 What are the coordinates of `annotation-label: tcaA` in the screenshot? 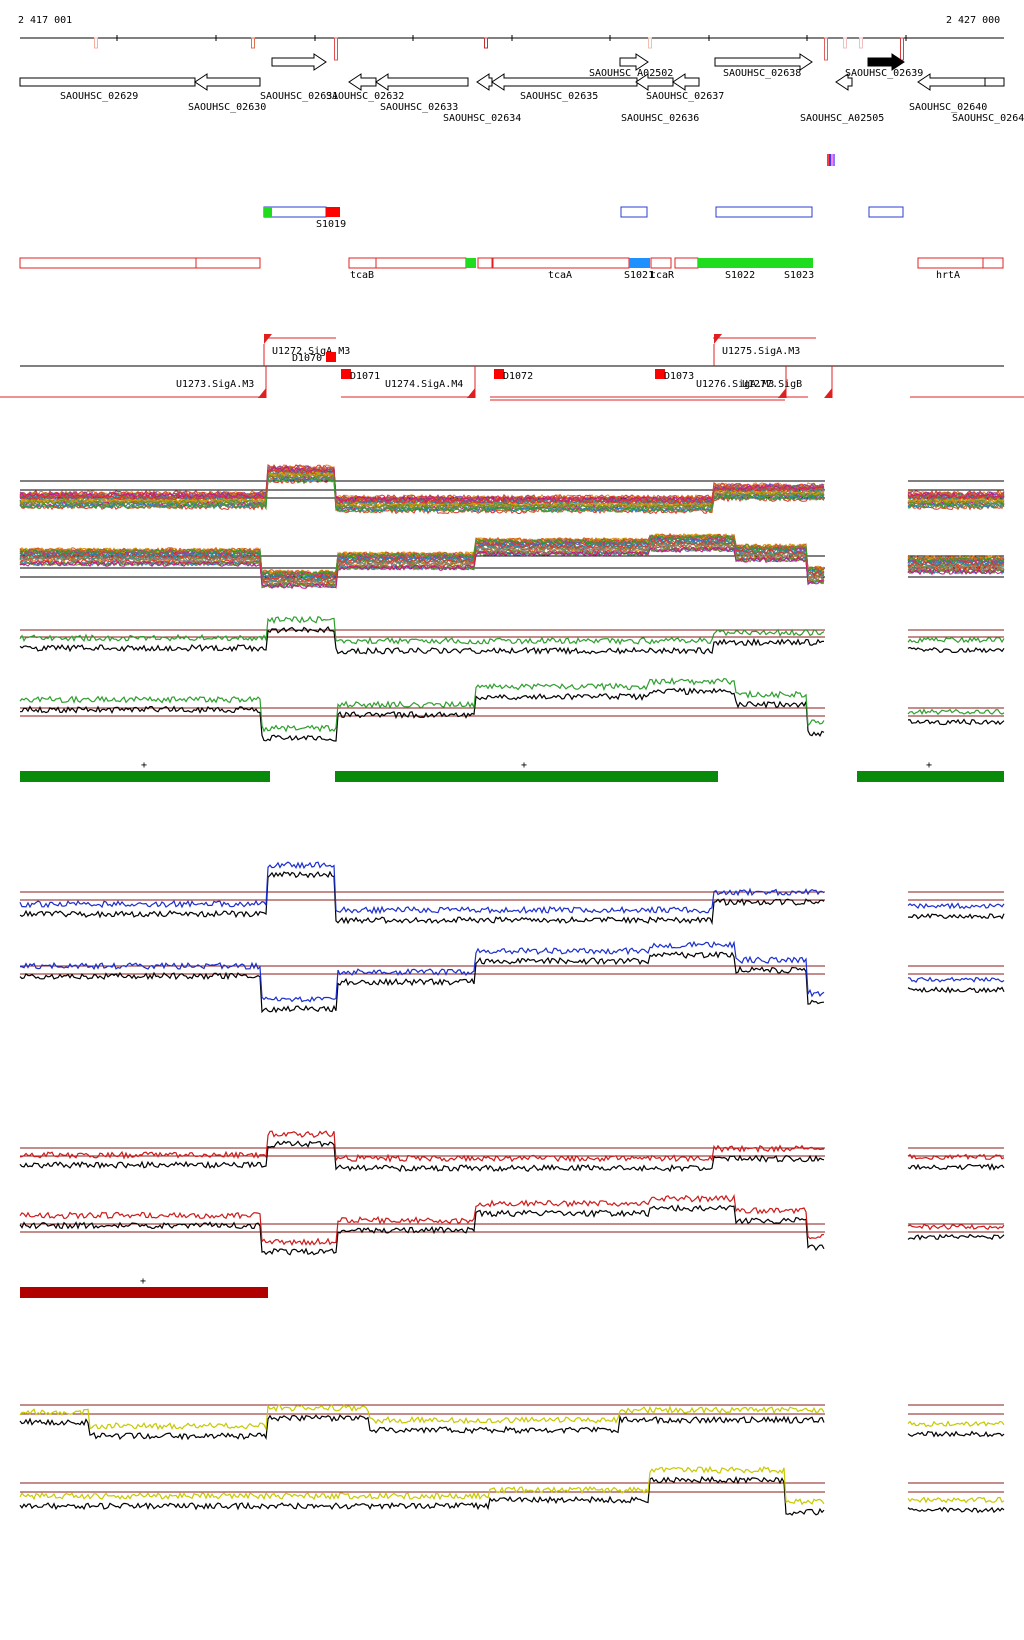 It's located at (560, 275).